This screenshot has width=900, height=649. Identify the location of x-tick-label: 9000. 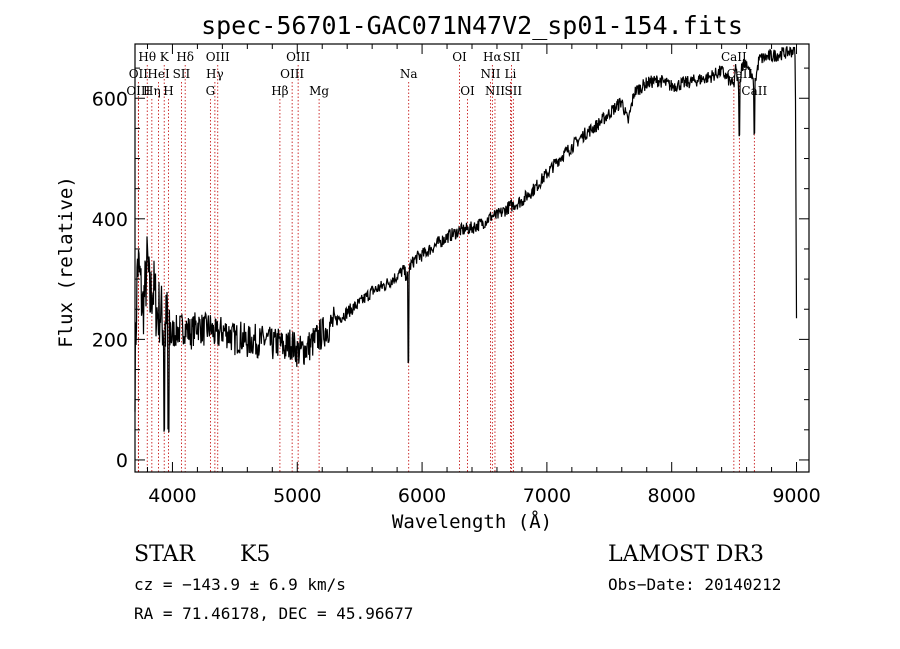
(796, 496).